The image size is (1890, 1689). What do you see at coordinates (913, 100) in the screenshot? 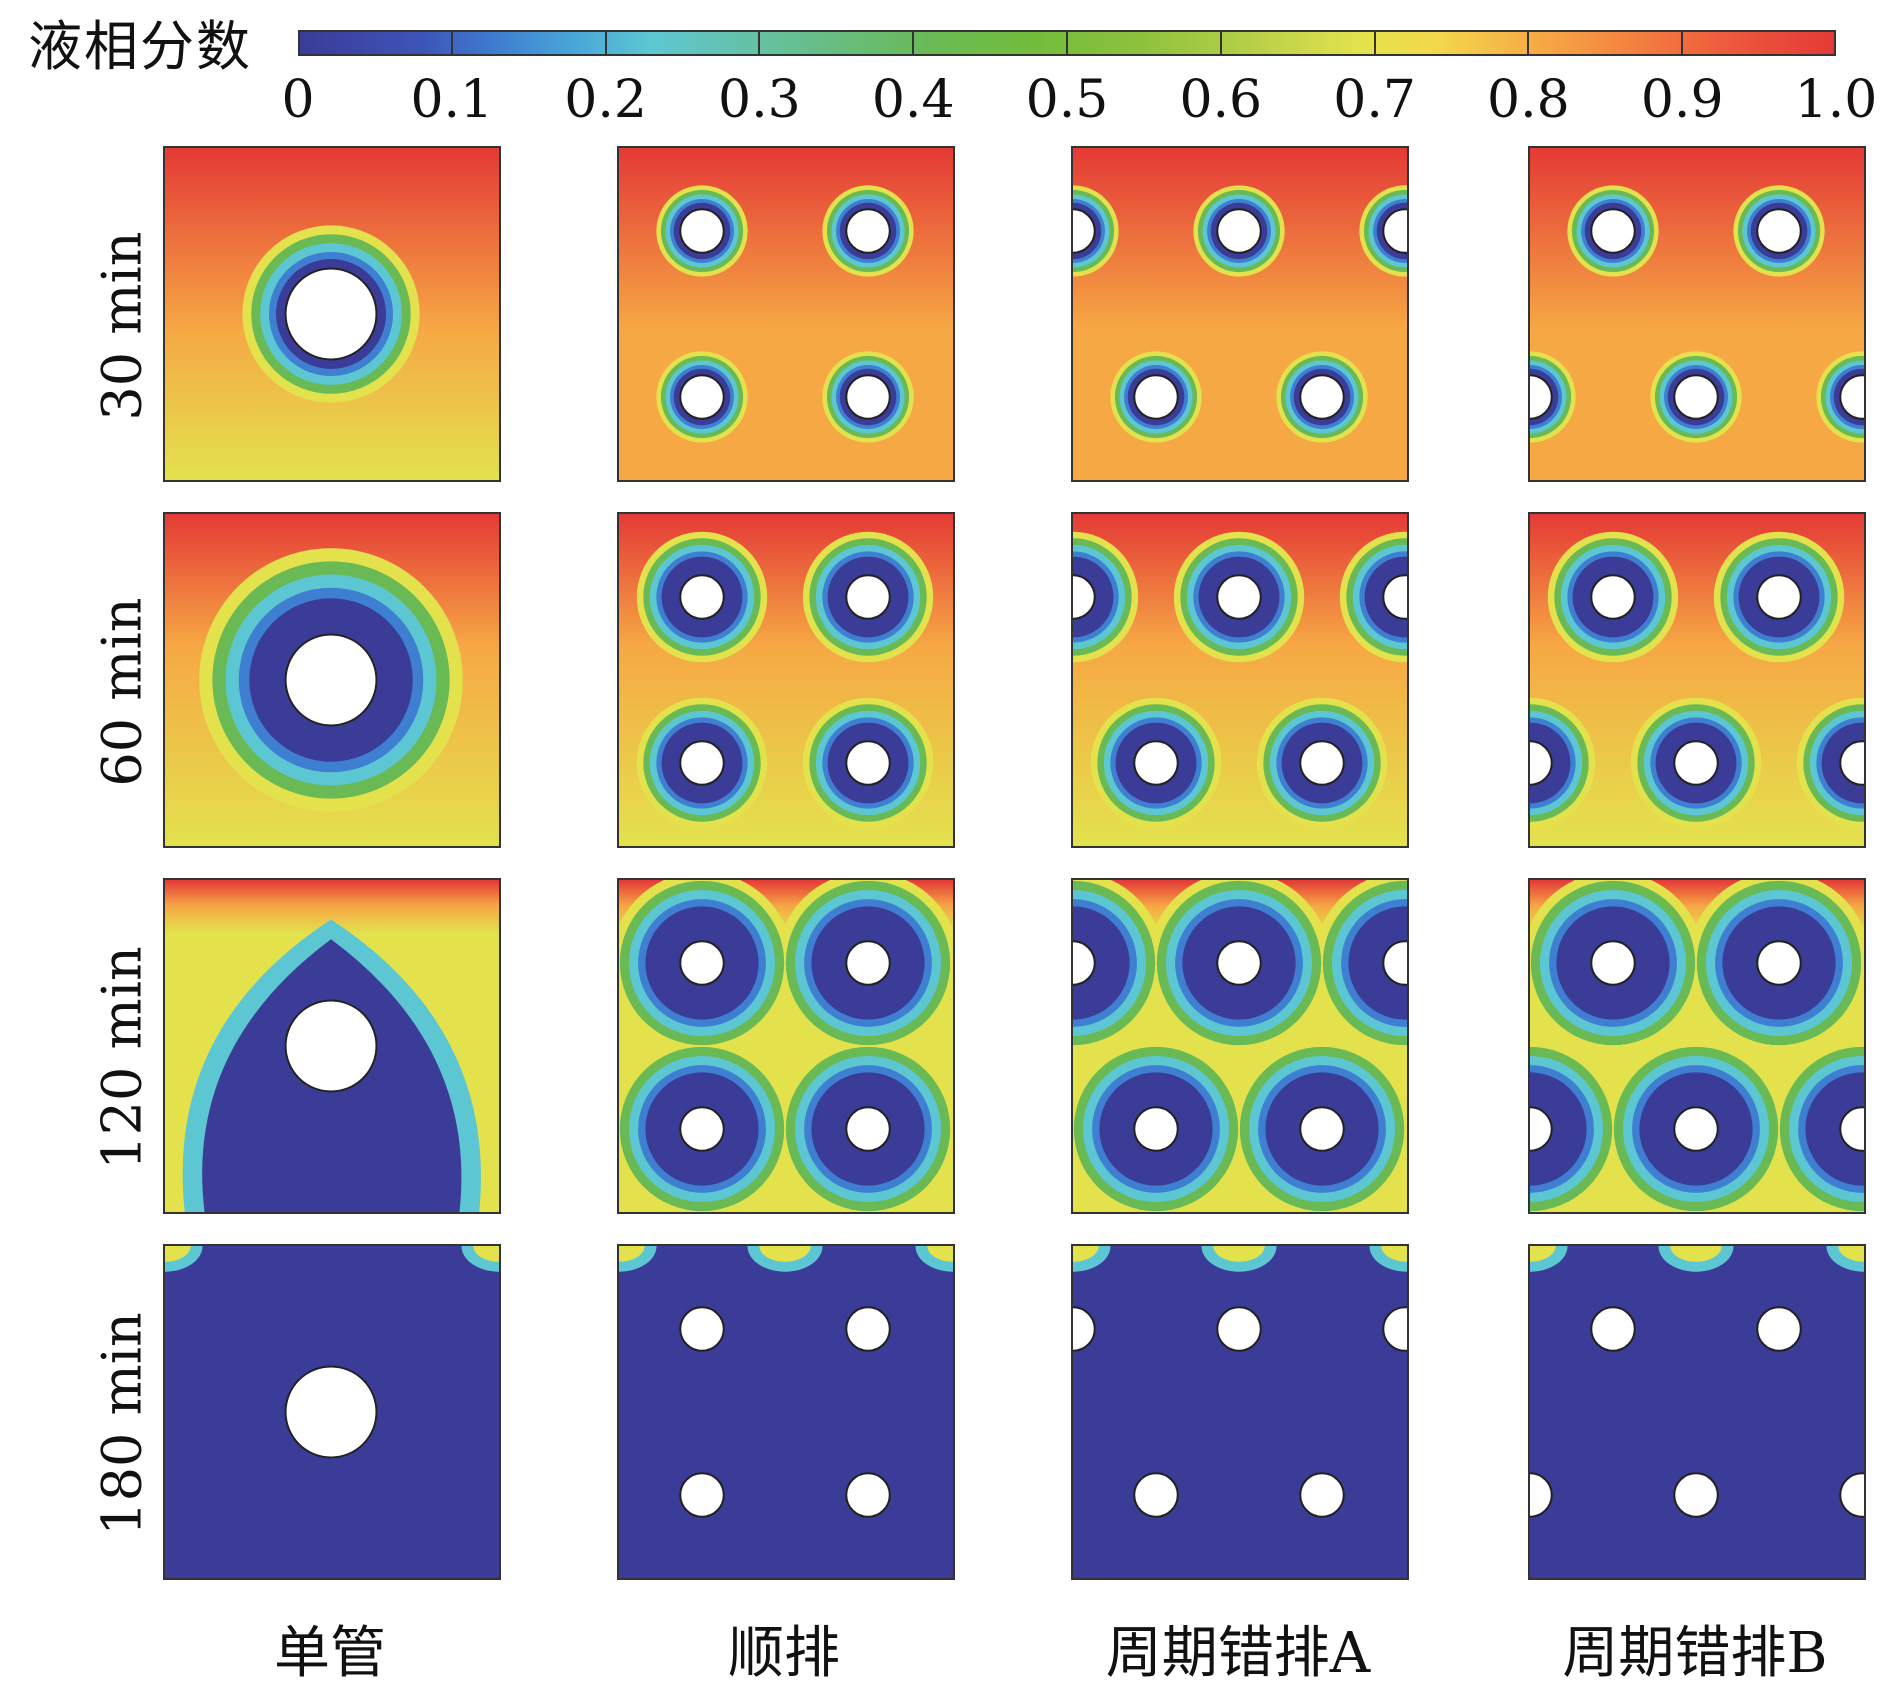
I see `colorbar-tick-label: 0.4` at bounding box center [913, 100].